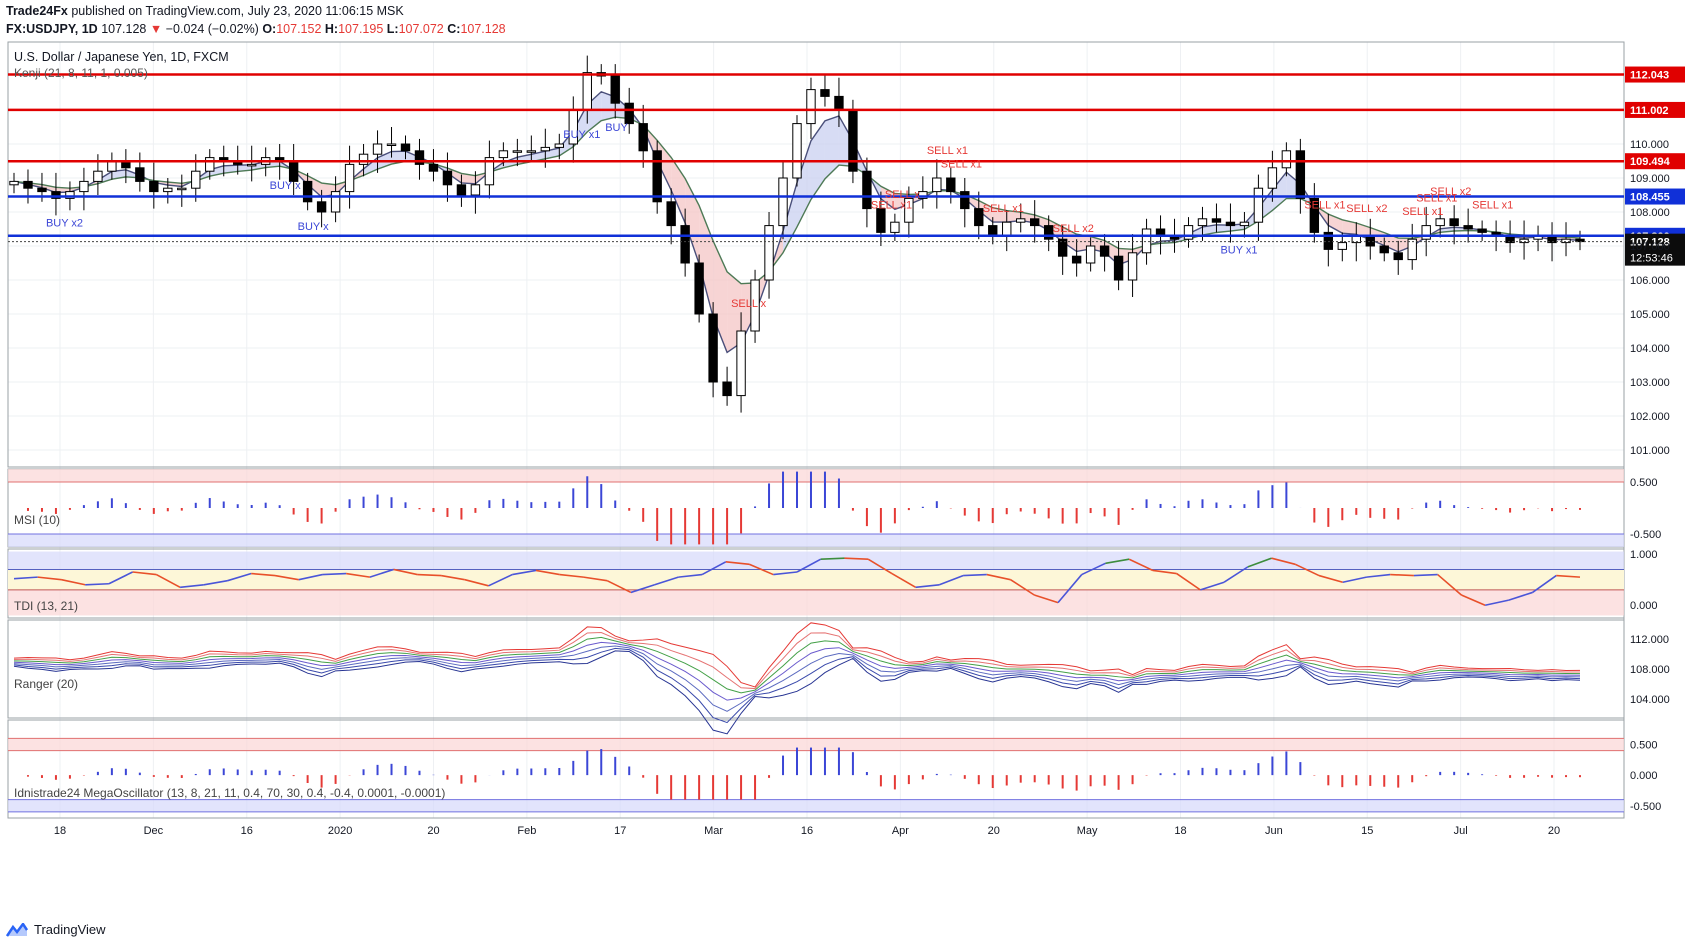 The image size is (1688, 948). Describe the element at coordinates (526, 831) in the screenshot. I see `time-tick-label: Feb` at that location.